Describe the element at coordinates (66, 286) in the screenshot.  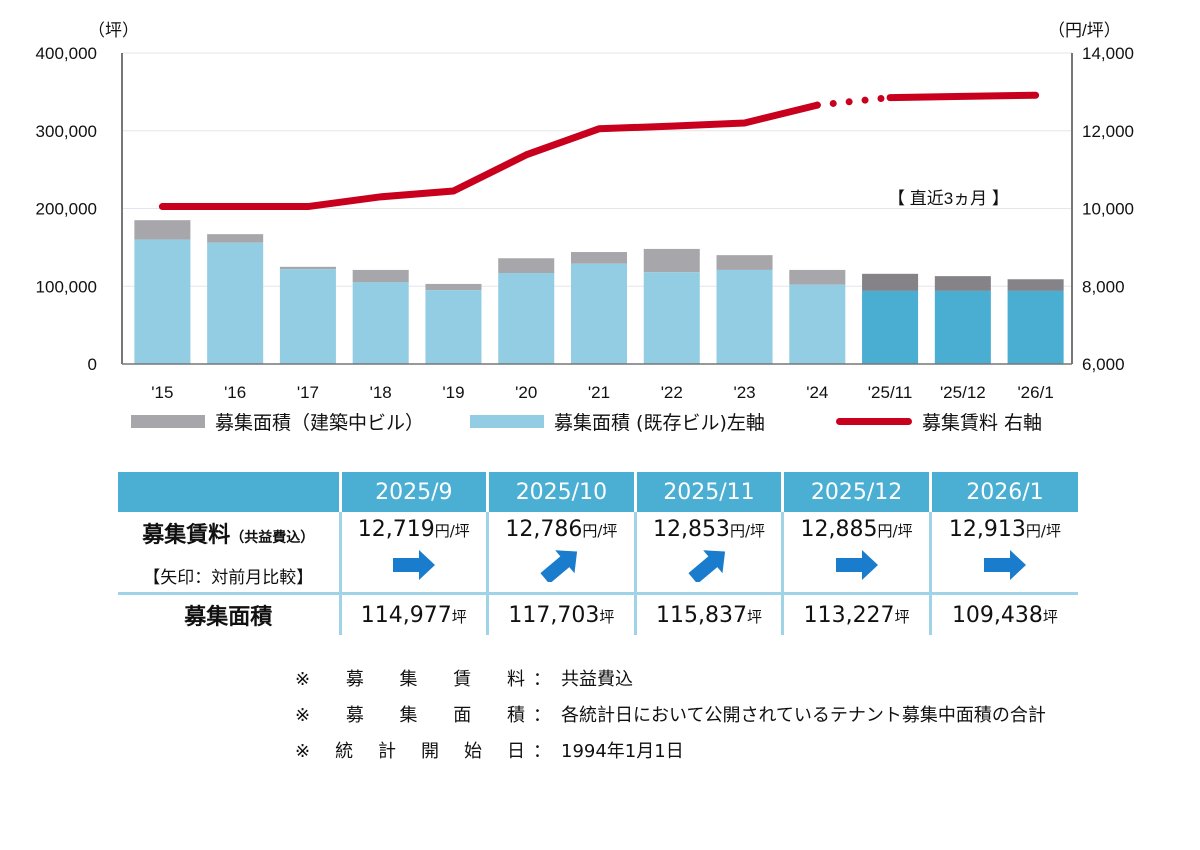
I see `left-tick-label: 100,000` at that location.